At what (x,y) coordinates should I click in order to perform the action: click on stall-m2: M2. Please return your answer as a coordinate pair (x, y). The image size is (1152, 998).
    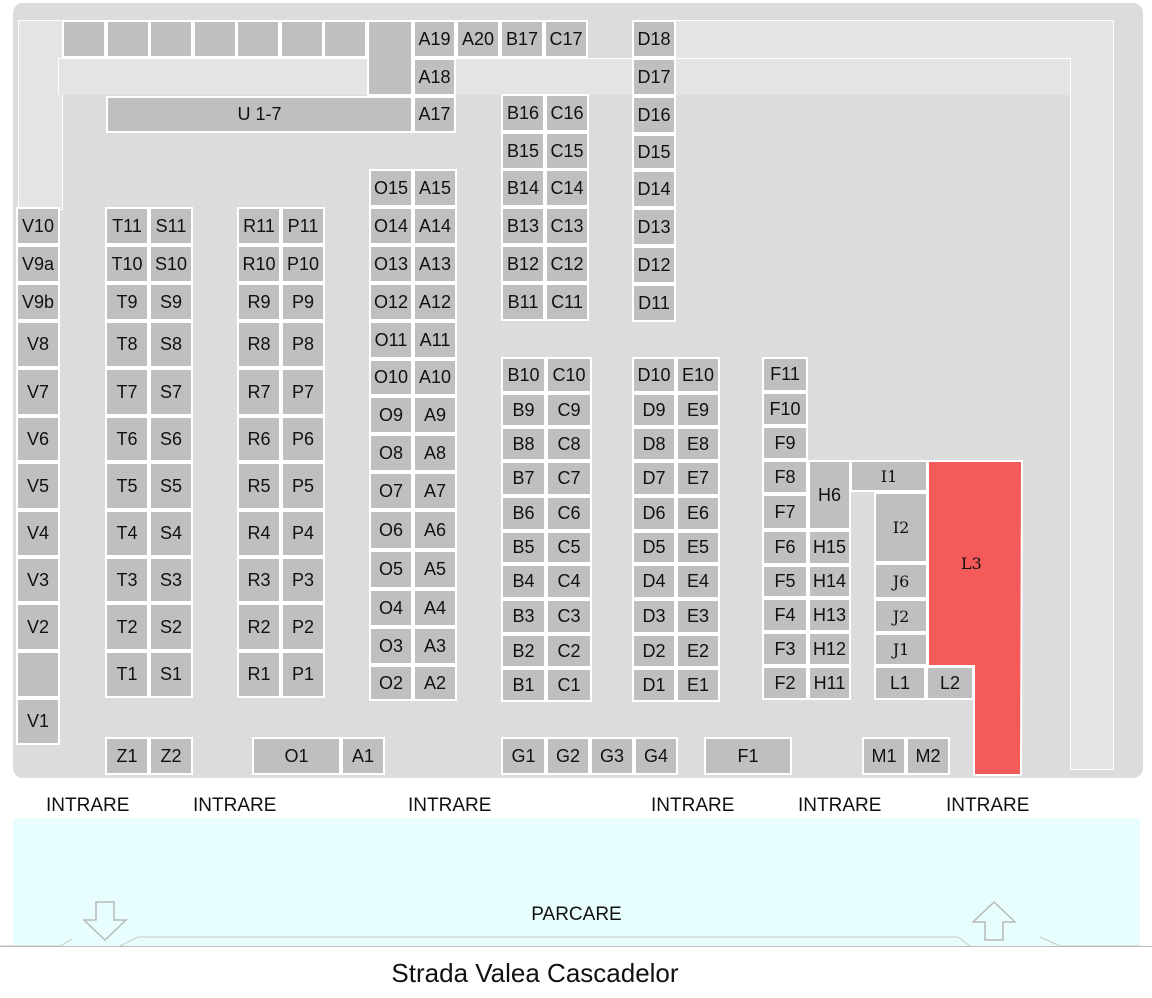
    Looking at the image, I should click on (928, 756).